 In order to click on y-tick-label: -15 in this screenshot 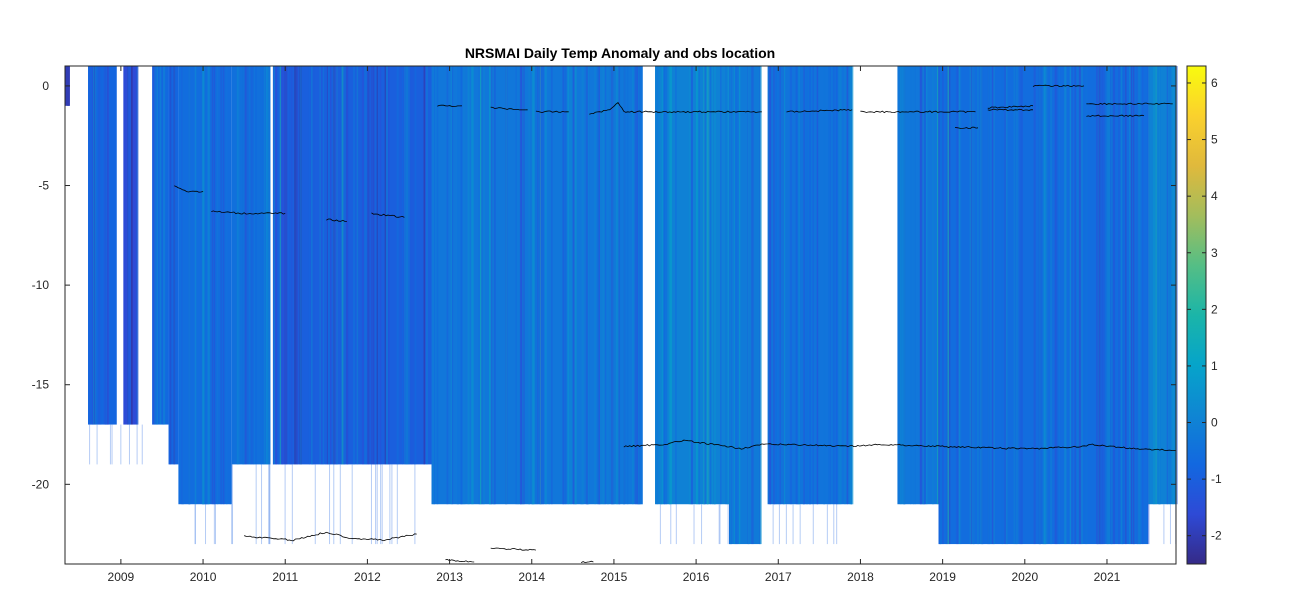, I will do `click(41, 385)`.